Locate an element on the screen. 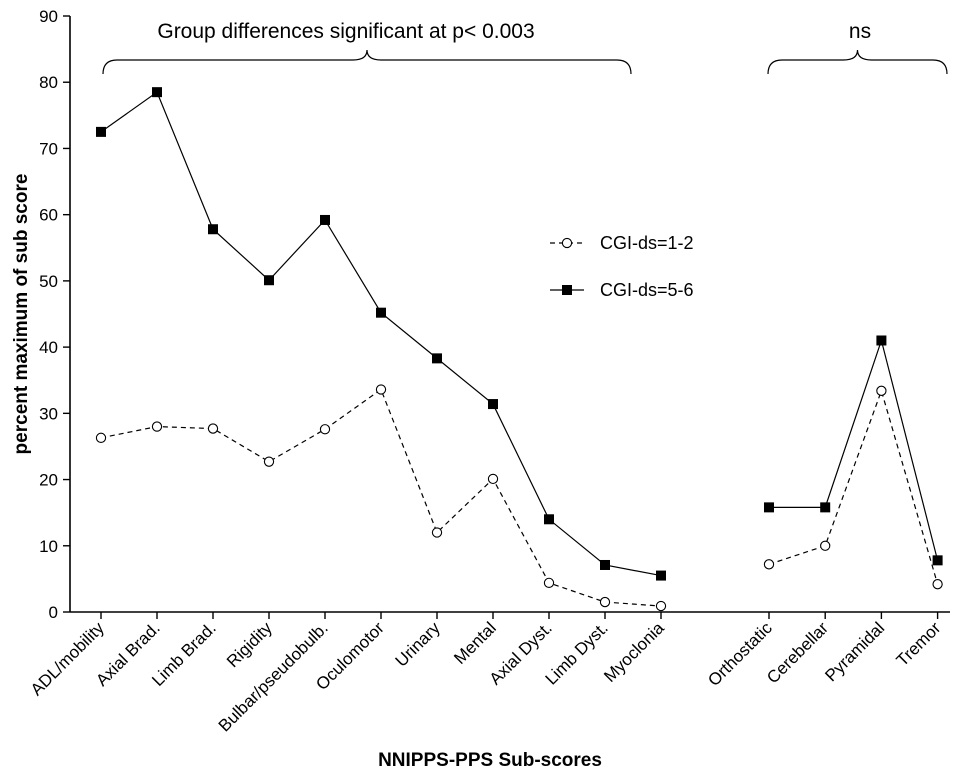 Image resolution: width=957 pixels, height=775 pixels. y-tick-label: 80 is located at coordinates (48, 82).